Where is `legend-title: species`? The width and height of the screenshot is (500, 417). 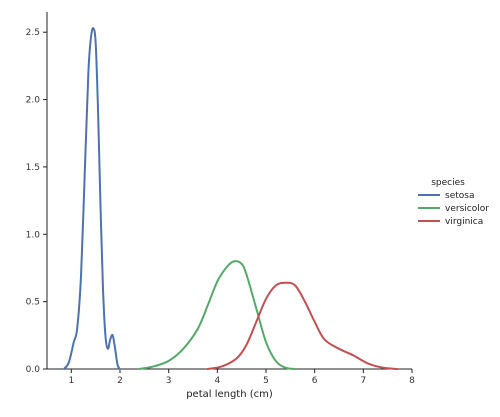
legend-title: species is located at coordinates (448, 183).